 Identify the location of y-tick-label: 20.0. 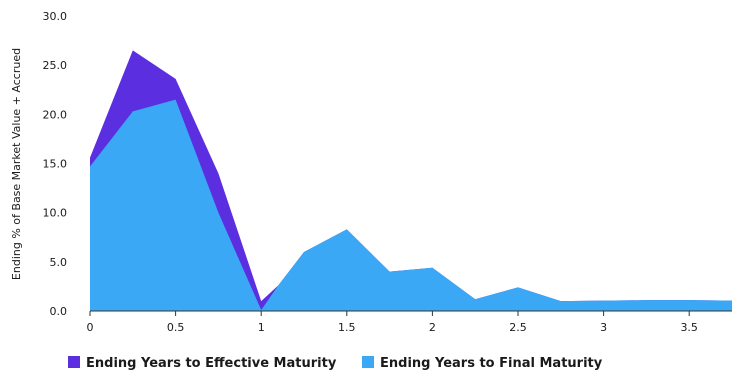
(55, 114).